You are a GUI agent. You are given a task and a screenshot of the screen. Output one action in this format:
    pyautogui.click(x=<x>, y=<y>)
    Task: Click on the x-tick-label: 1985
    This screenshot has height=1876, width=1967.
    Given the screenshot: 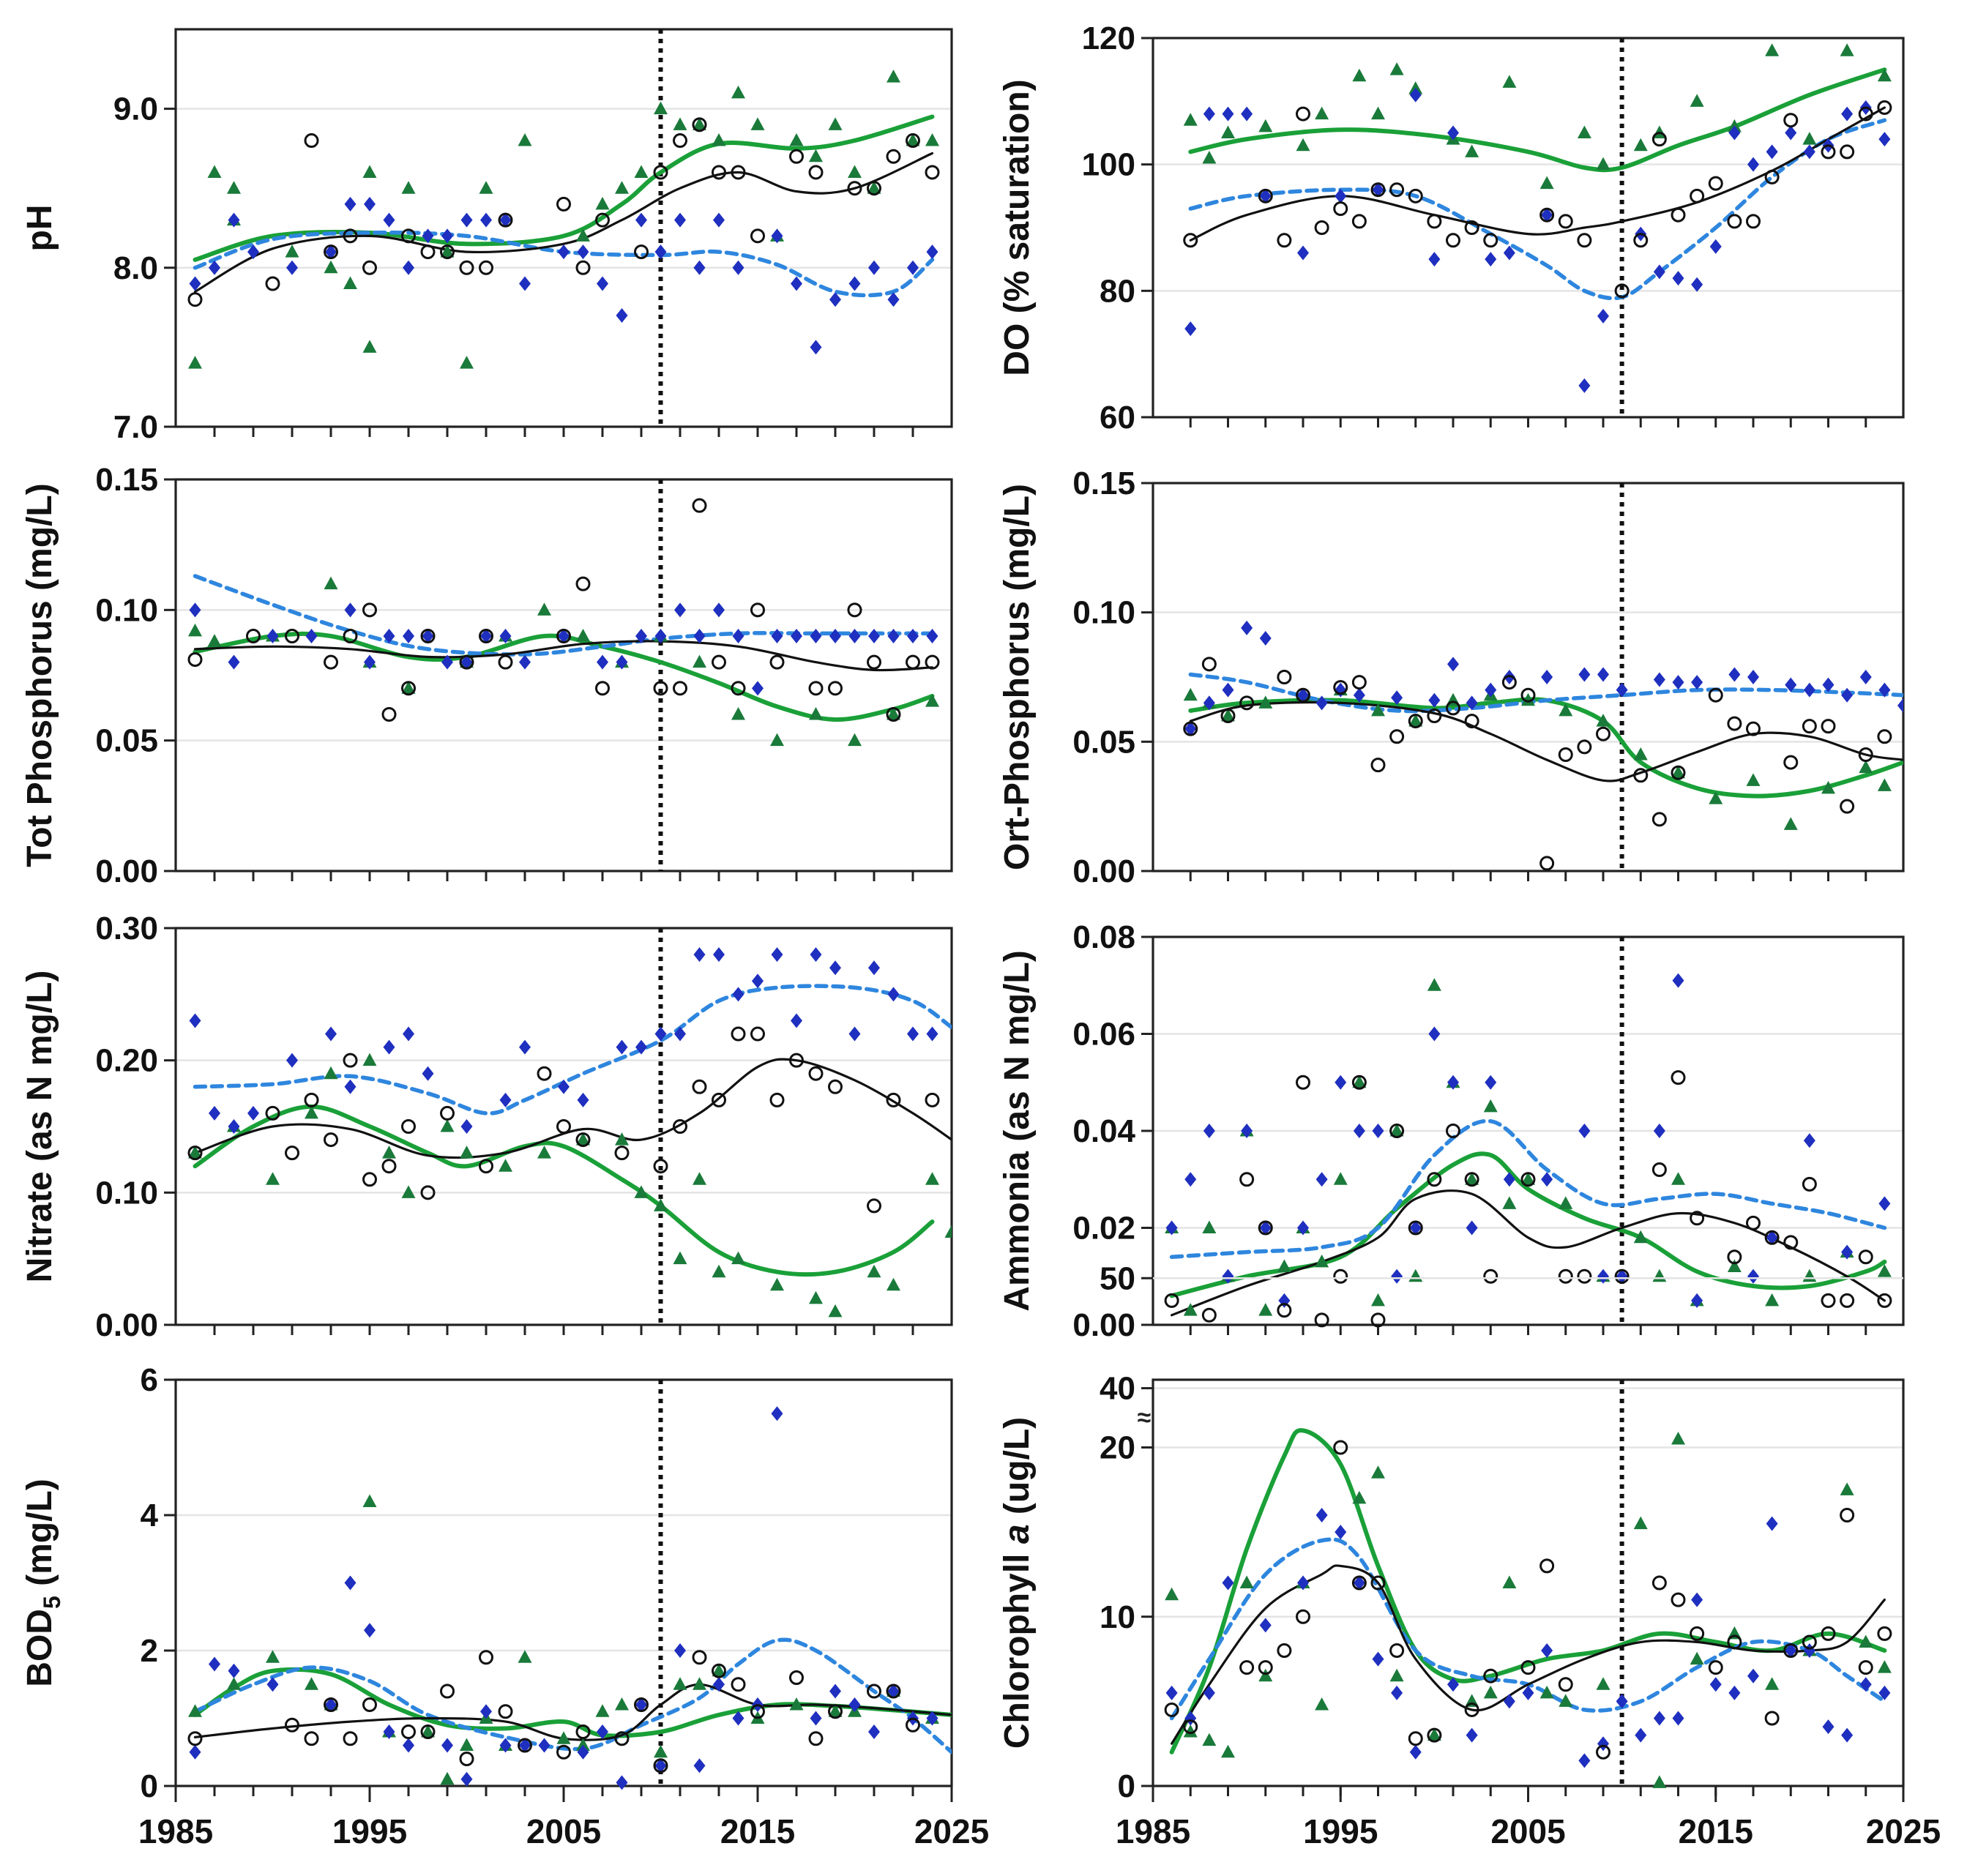 What is the action you would take?
    pyautogui.click(x=1153, y=1831)
    